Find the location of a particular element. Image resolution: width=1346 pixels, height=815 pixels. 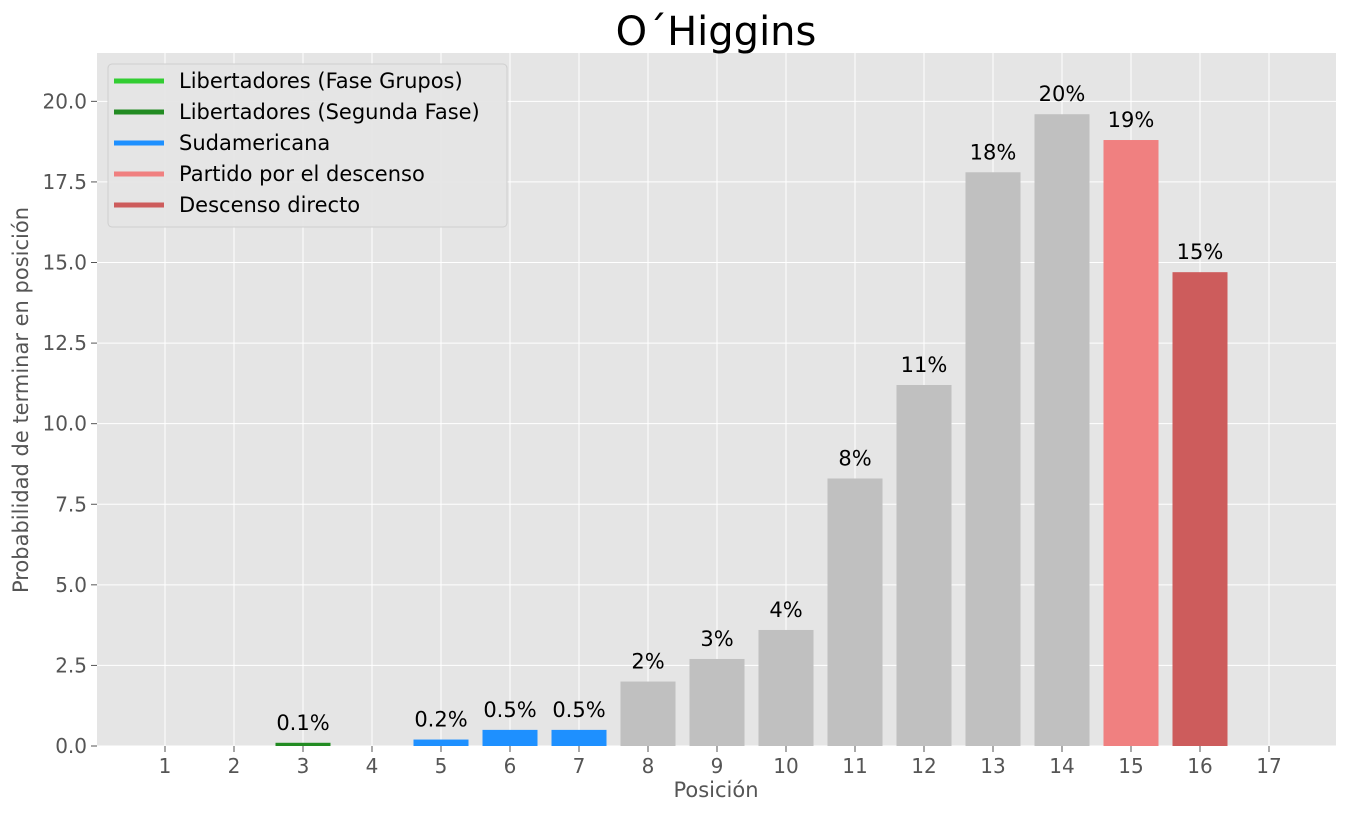

x-tick-label: 12 is located at coordinates (923, 766).